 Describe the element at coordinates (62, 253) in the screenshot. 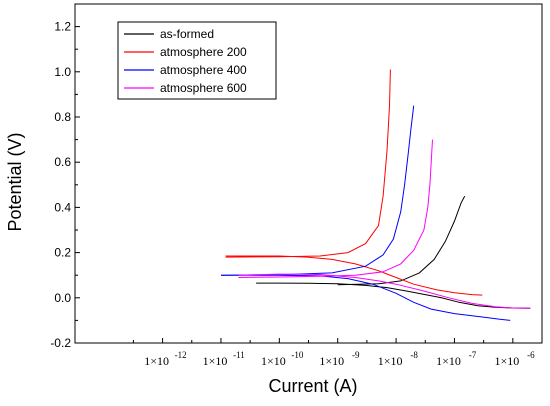

I see `y-tick-label: 0.2` at that location.